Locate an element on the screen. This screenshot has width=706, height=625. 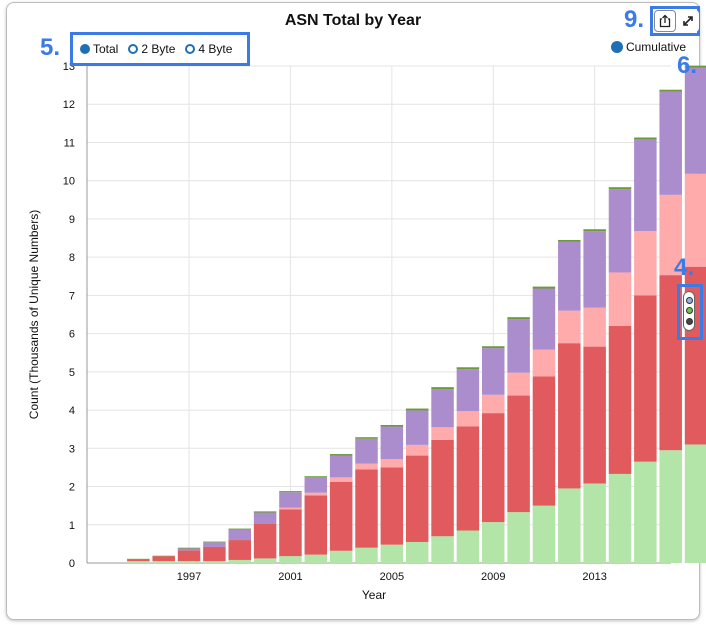
y-tick-label: 6 is located at coordinates (72, 335).